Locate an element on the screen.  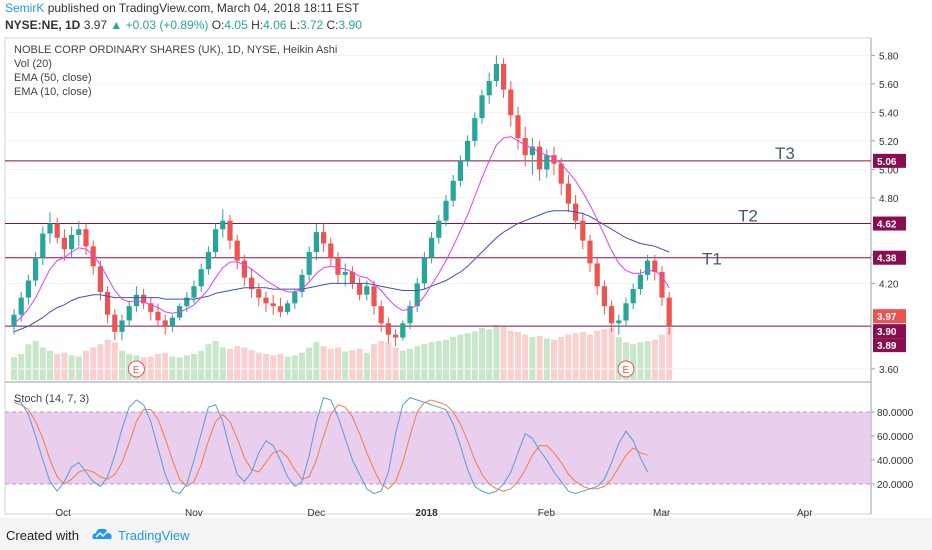
price-tick-label: 5.40 is located at coordinates (889, 113).